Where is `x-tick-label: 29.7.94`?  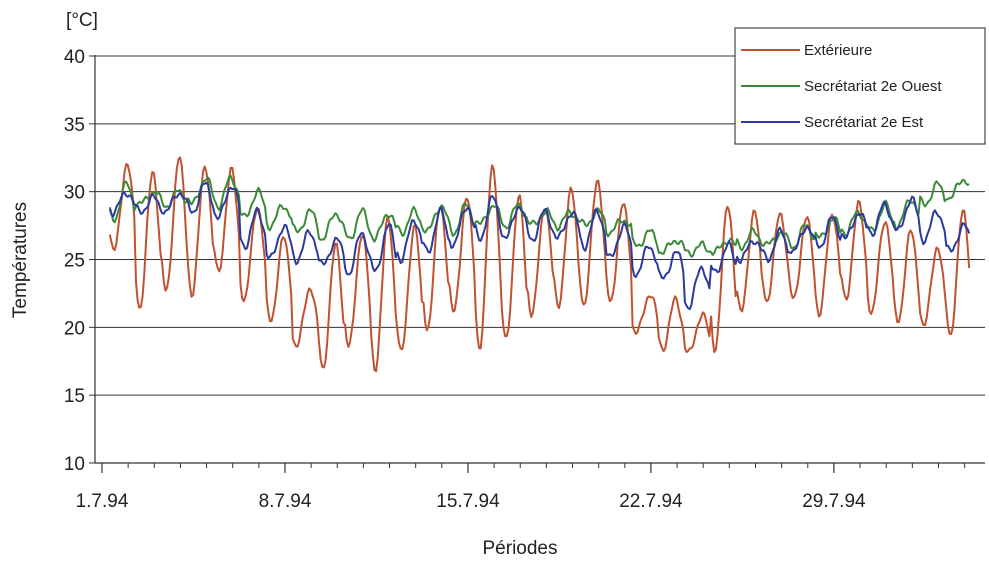
x-tick-label: 29.7.94 is located at coordinates (834, 501).